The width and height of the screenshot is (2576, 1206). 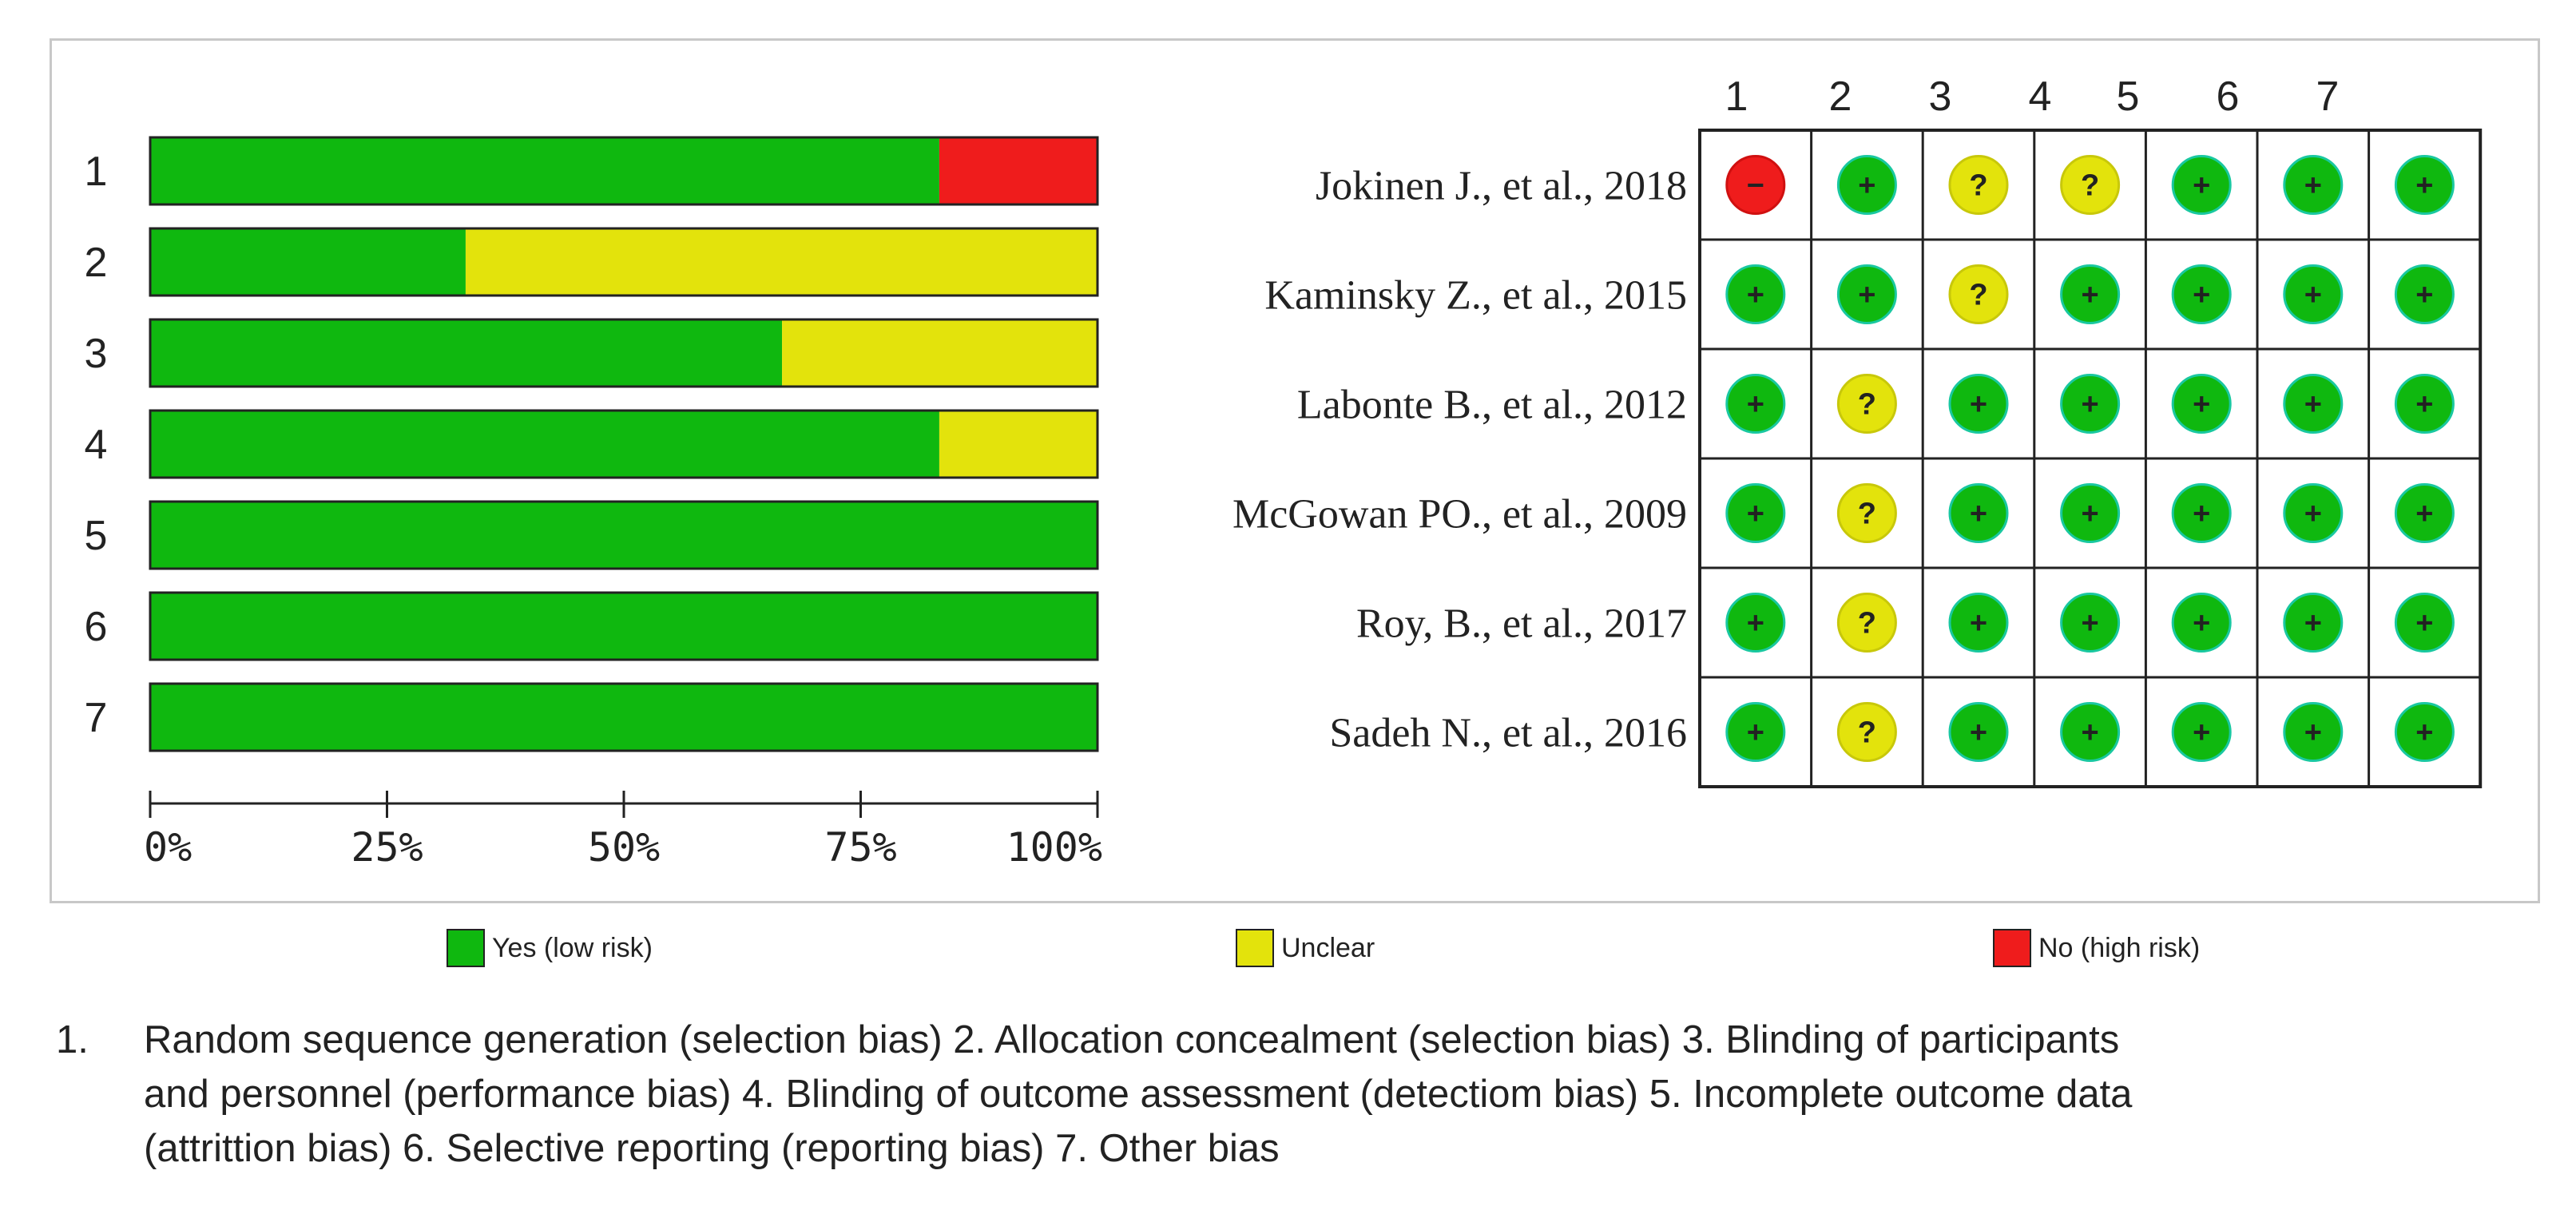 I want to click on study-label-6: Sadeh N., et al., 2016, so click(x=1508, y=733).